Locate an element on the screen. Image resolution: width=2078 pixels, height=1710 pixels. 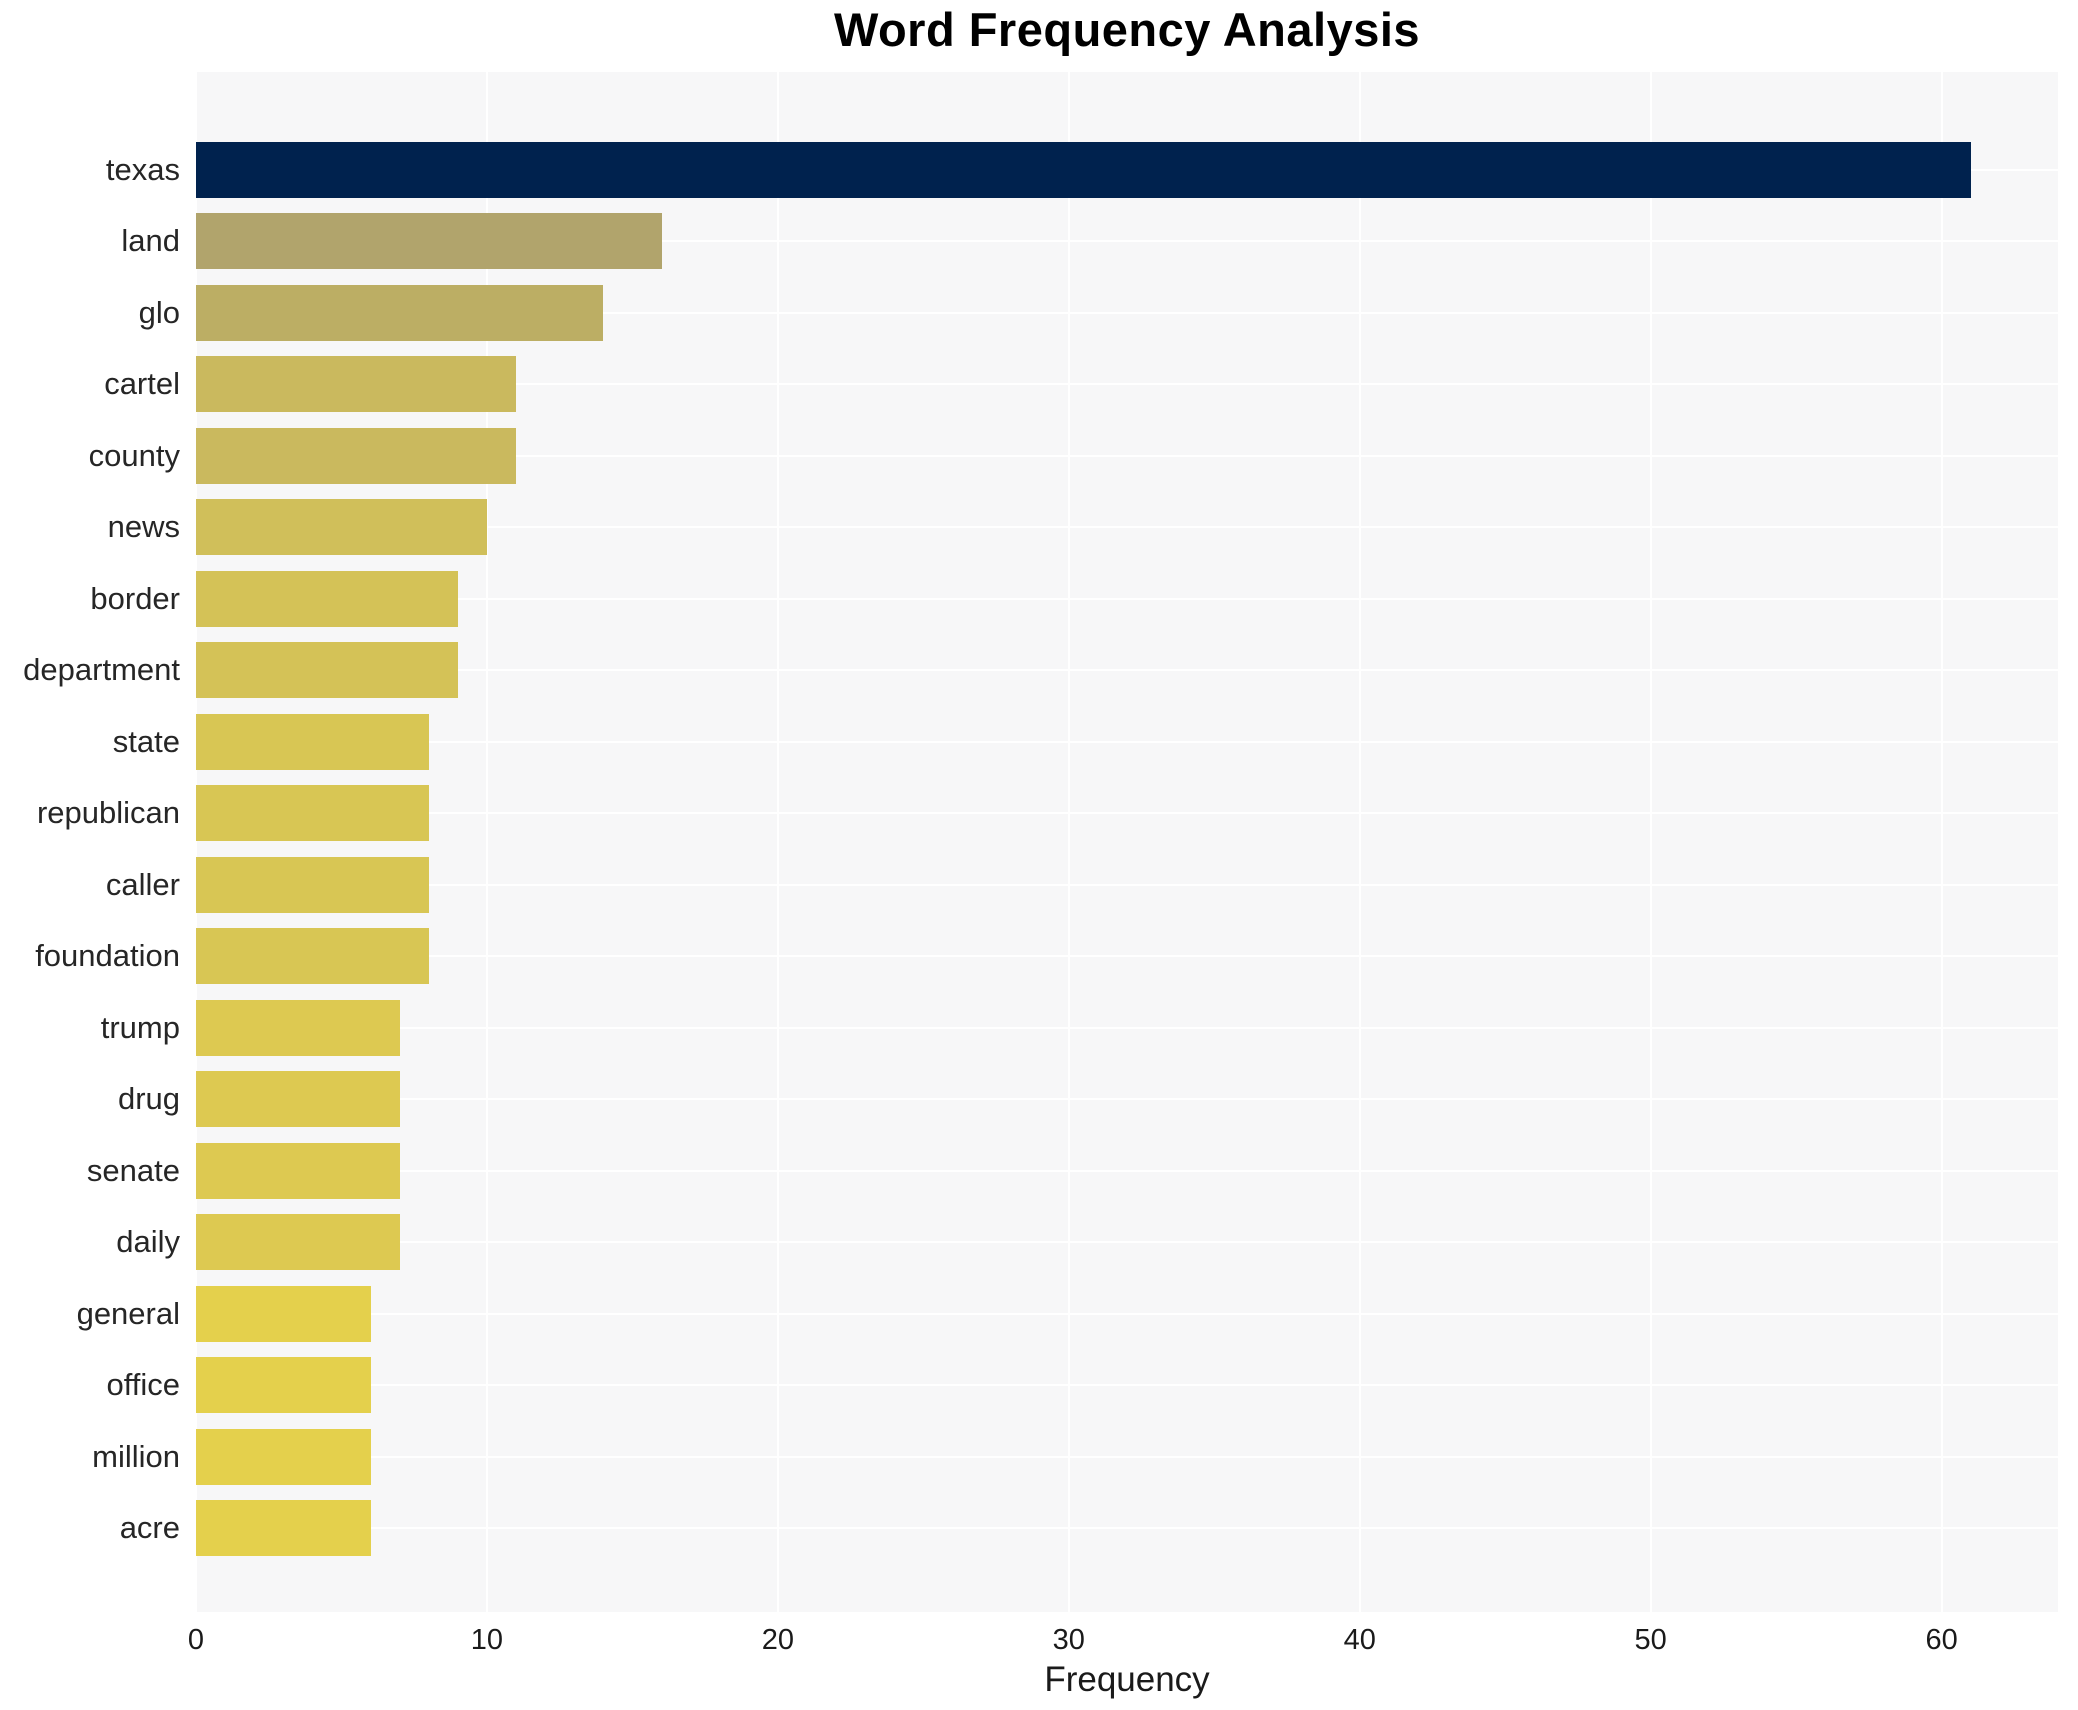
category-label: acre is located at coordinates (149, 1528).